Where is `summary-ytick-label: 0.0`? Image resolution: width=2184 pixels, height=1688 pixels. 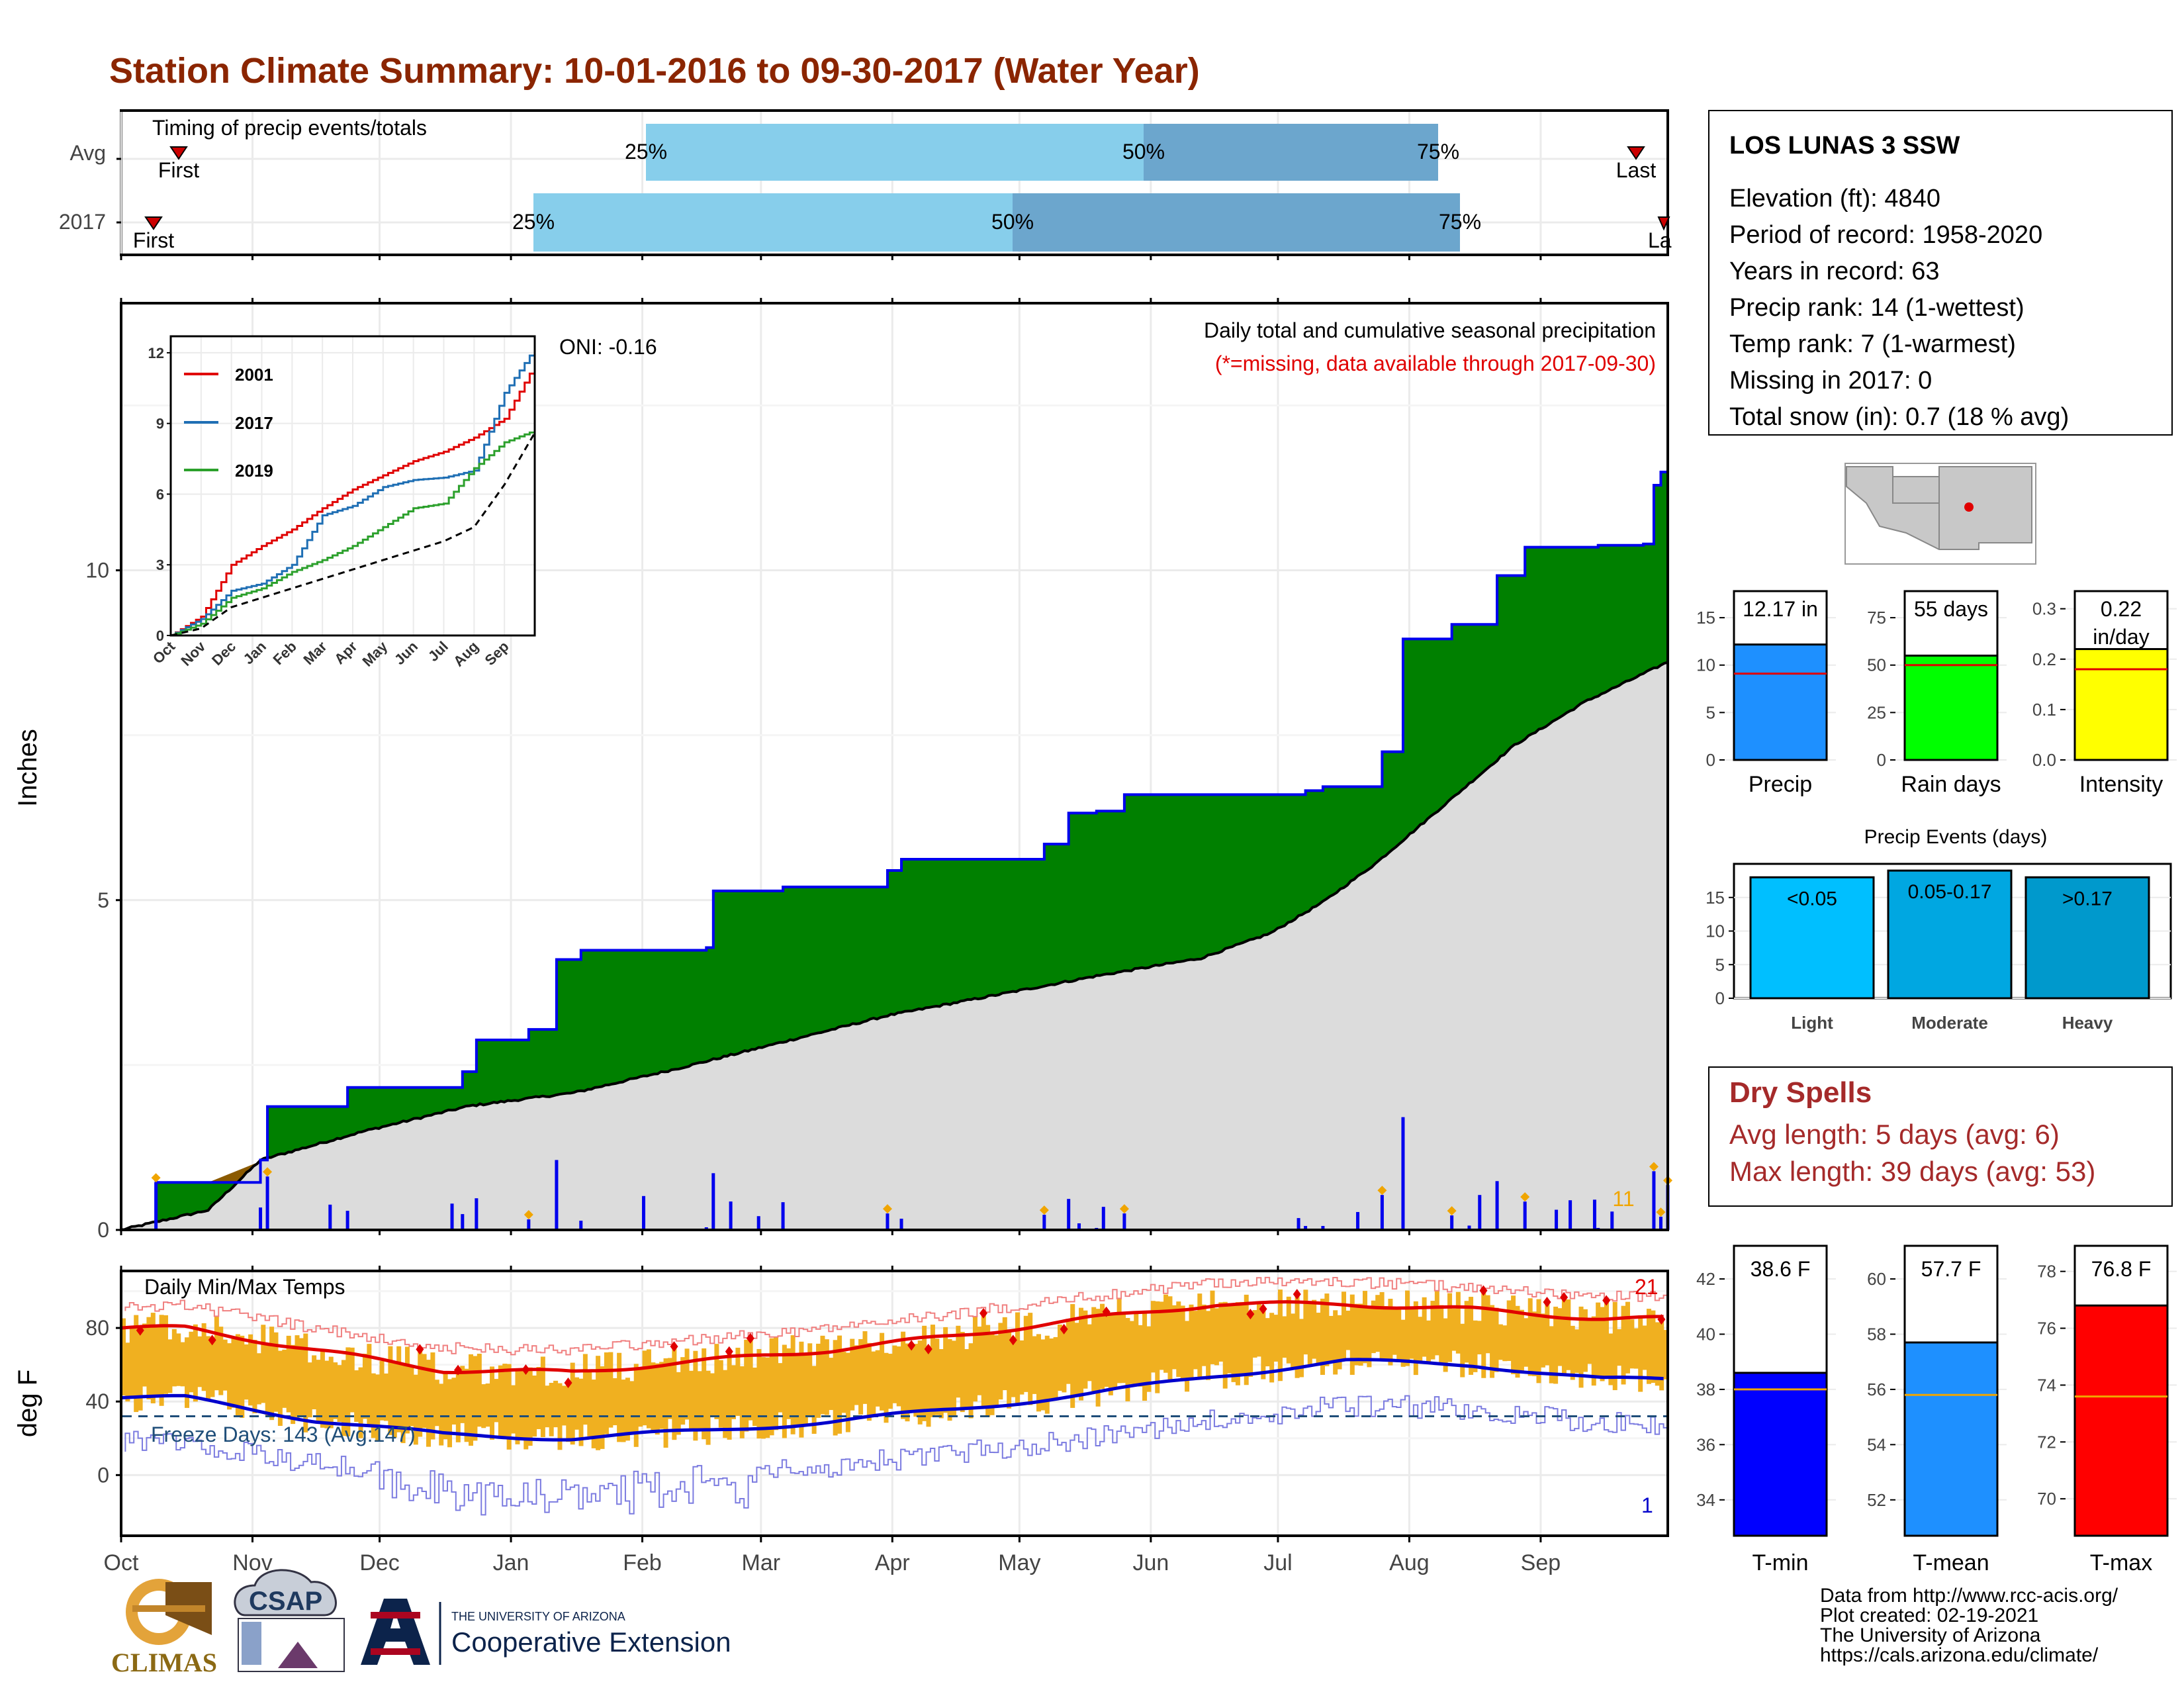
summary-ytick-label: 0.0 is located at coordinates (2044, 760).